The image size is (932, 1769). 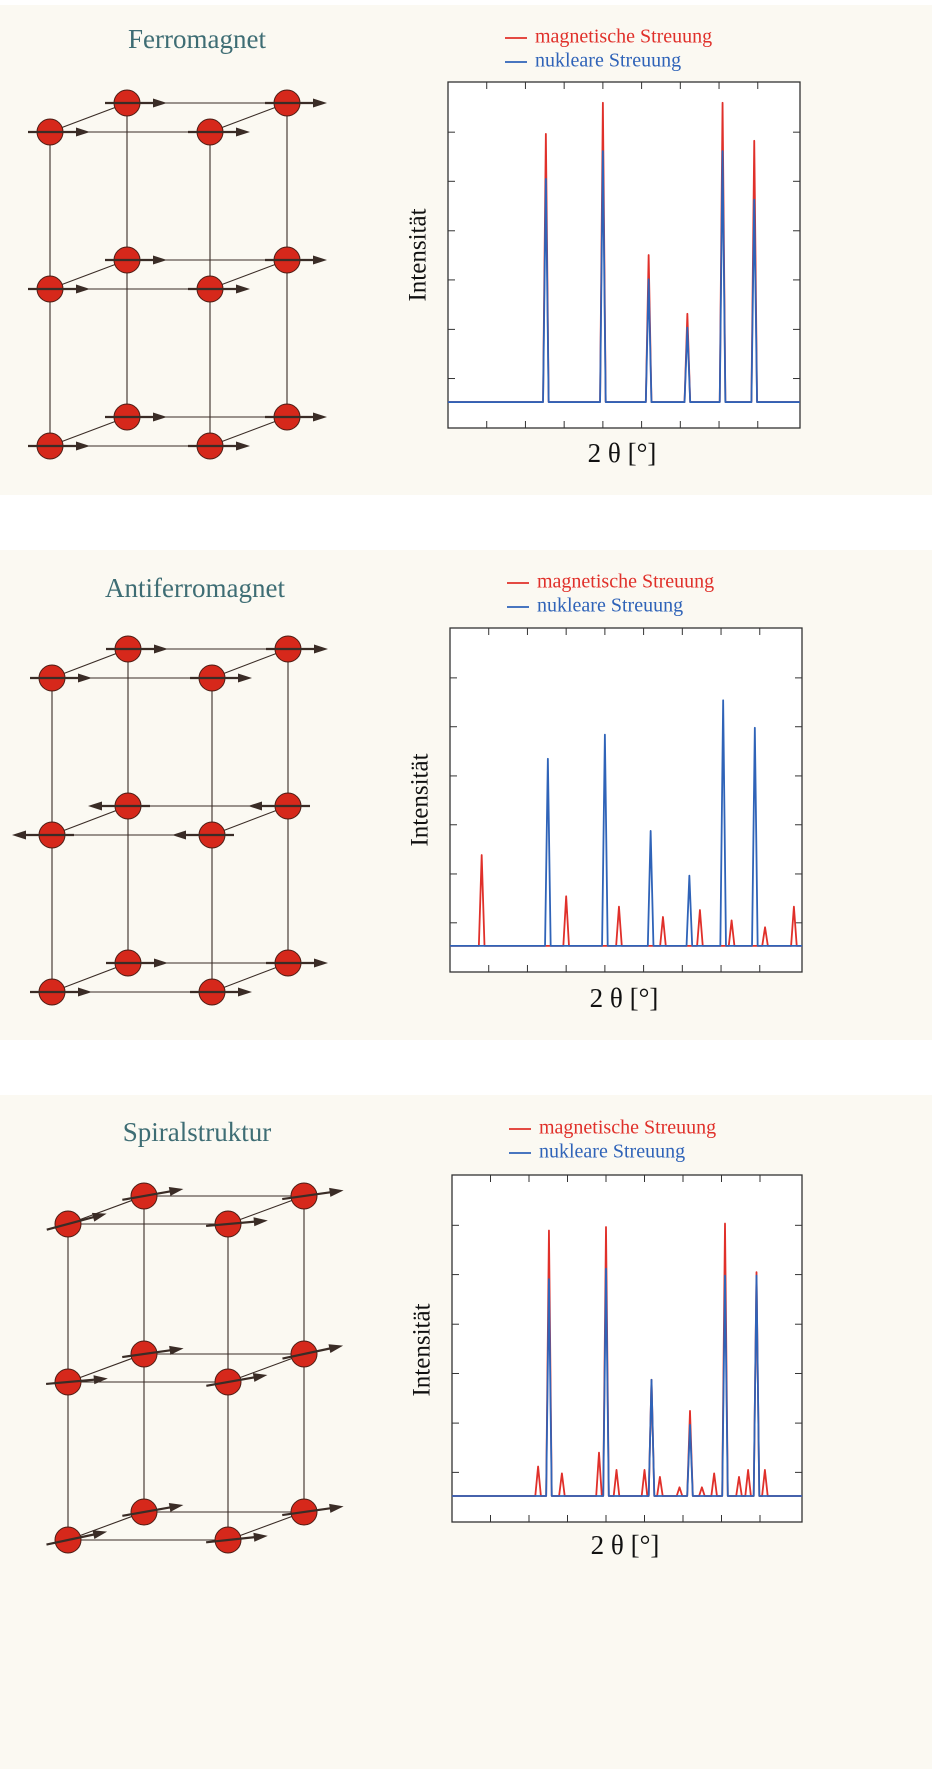 What do you see at coordinates (197, 39) in the screenshot?
I see `chart-title: Ferromagnet` at bounding box center [197, 39].